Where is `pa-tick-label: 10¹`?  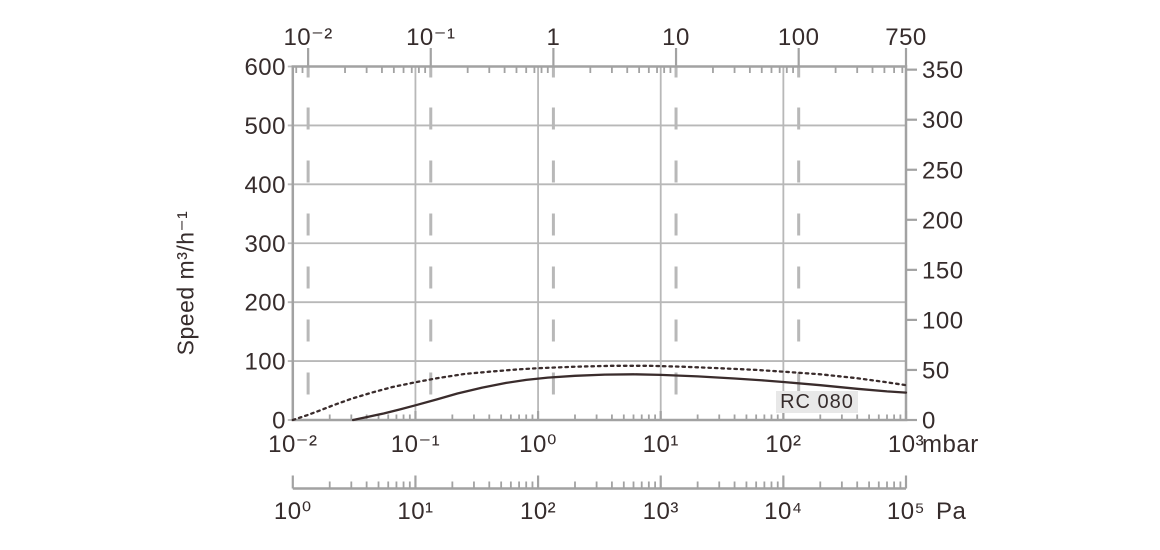
pa-tick-label: 10¹ is located at coordinates (415, 511).